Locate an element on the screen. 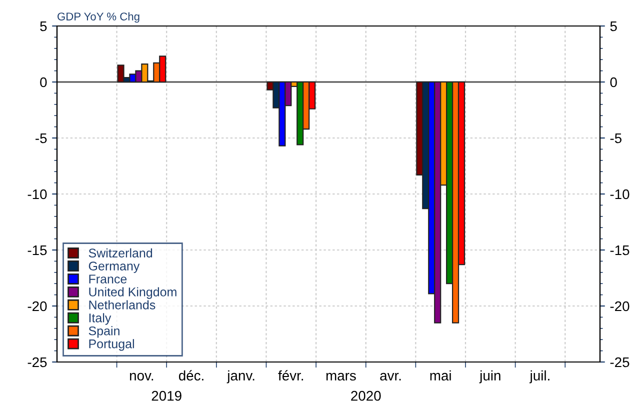 This screenshot has width=637, height=418. x-tick-label: déc. is located at coordinates (191, 375).